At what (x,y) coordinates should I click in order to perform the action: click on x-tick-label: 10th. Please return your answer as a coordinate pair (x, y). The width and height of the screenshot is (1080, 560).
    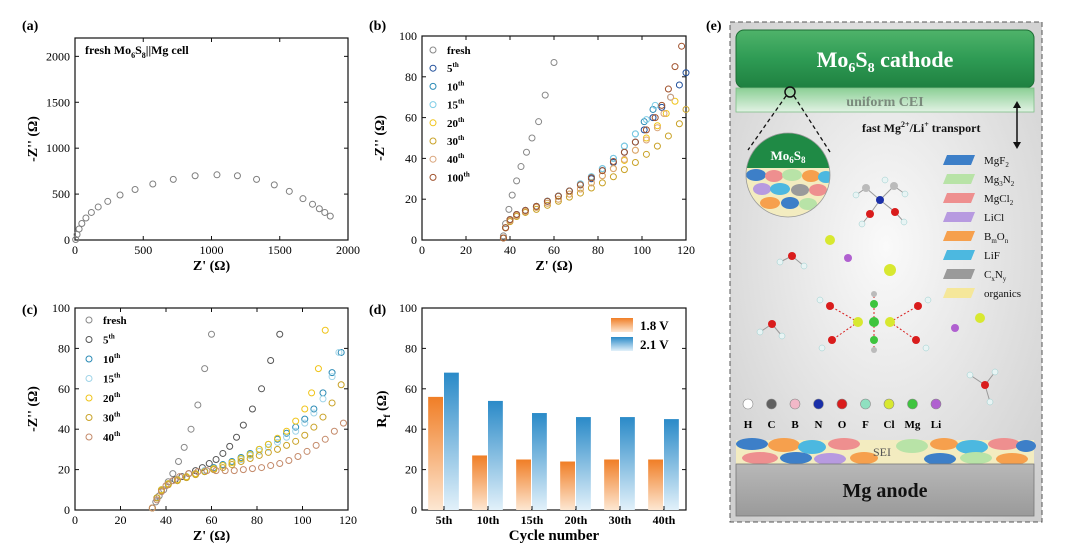
    Looking at the image, I should click on (488, 520).